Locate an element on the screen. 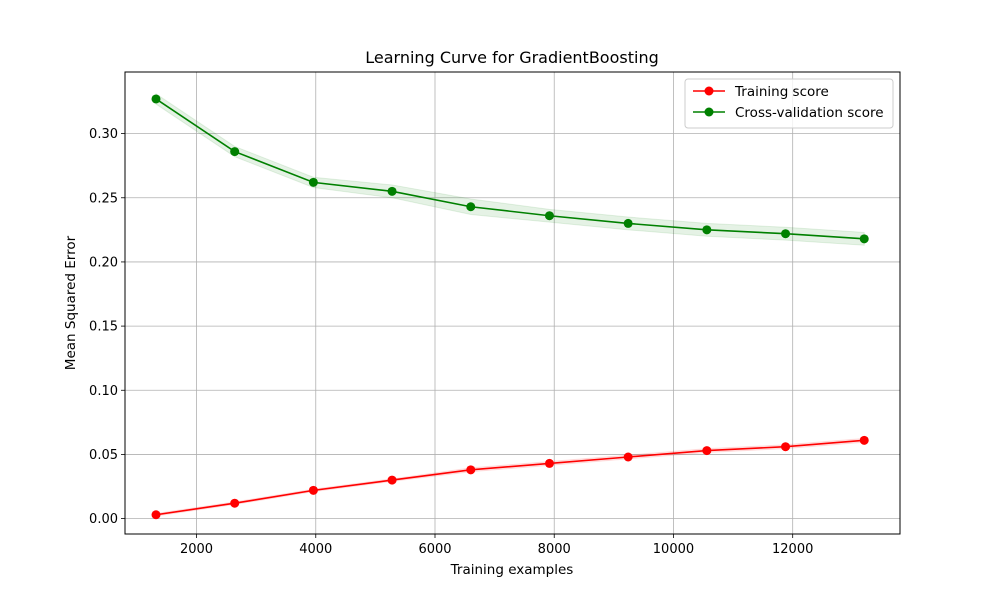 This screenshot has height=600, width=1000. y-tick-label: 0.20 is located at coordinates (103, 262).